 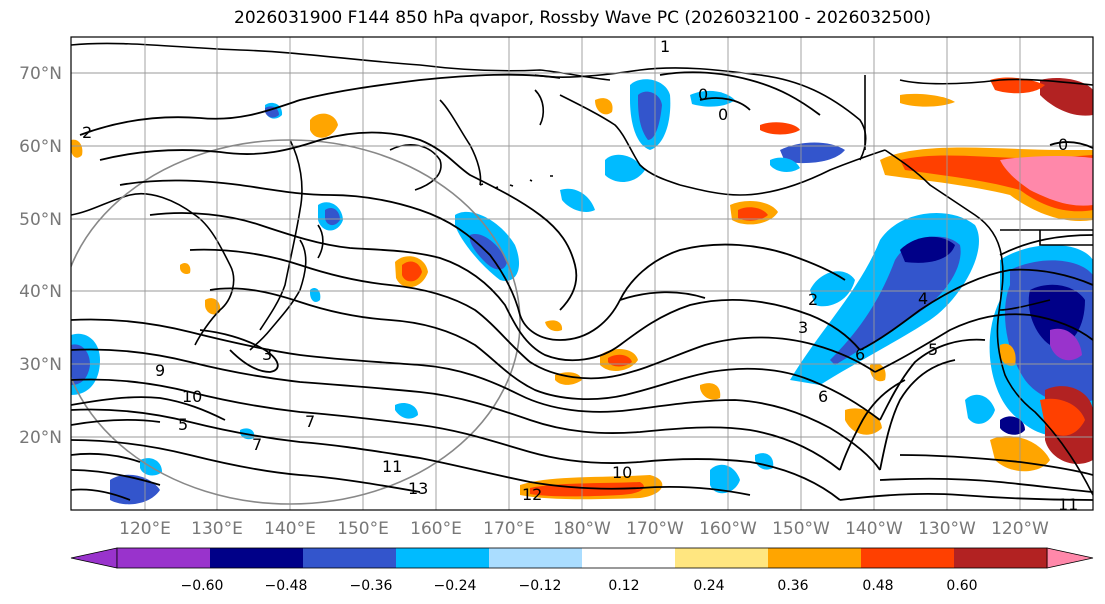 I want to click on lat-label: 60°N, so click(x=40, y=147).